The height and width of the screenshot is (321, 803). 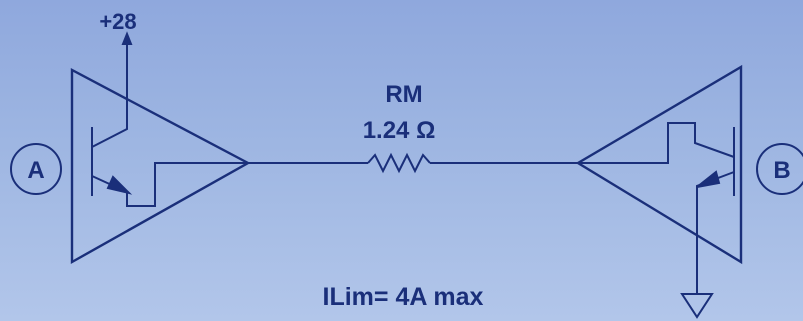 I want to click on receiver-b-triangle, so click(x=659, y=164).